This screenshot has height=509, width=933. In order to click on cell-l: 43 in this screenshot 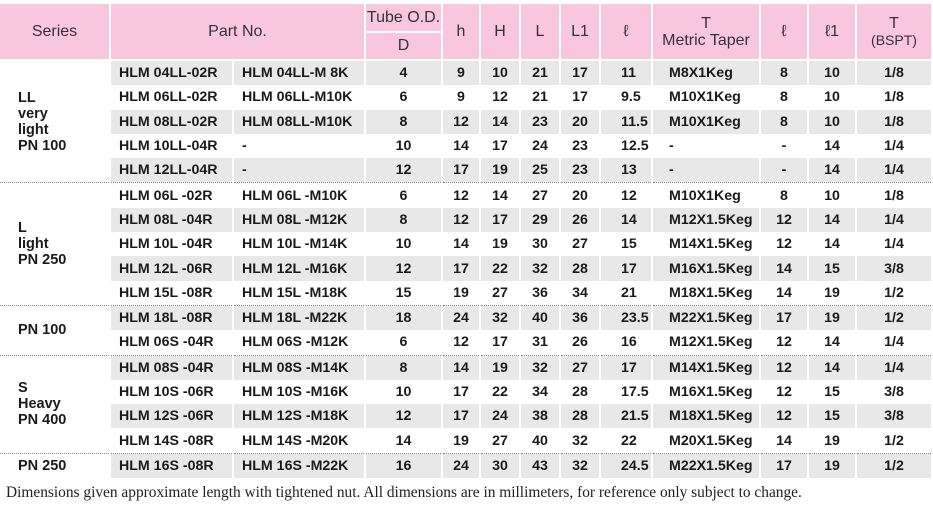, I will do `click(540, 465)`.